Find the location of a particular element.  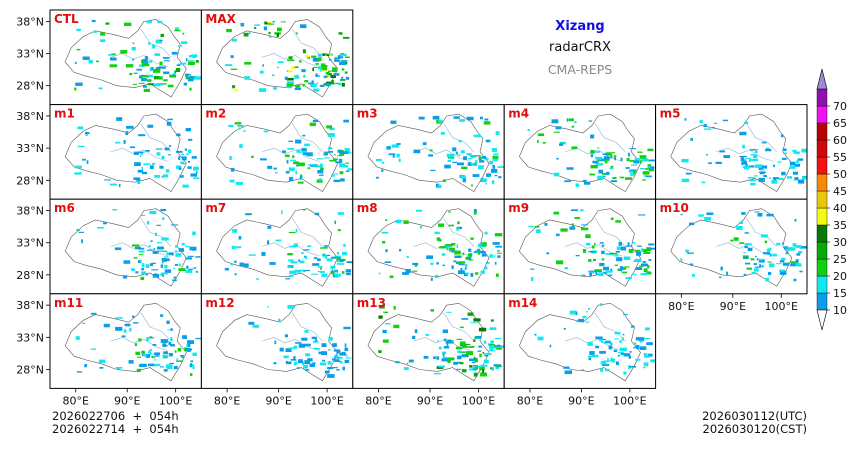

river-line is located at coordinates (156, 327).